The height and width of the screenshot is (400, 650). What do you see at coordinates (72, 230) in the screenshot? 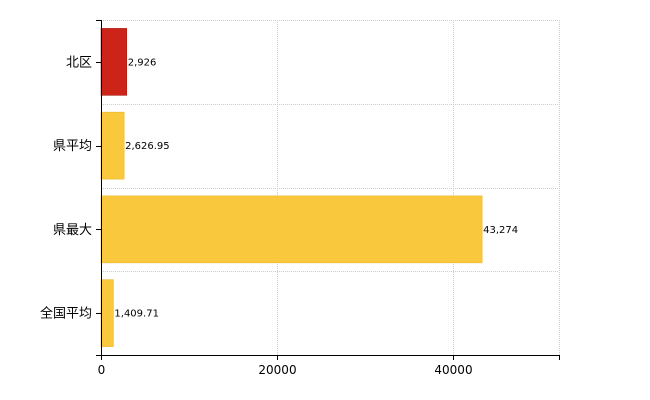
I see `category-label: 県最大` at bounding box center [72, 230].